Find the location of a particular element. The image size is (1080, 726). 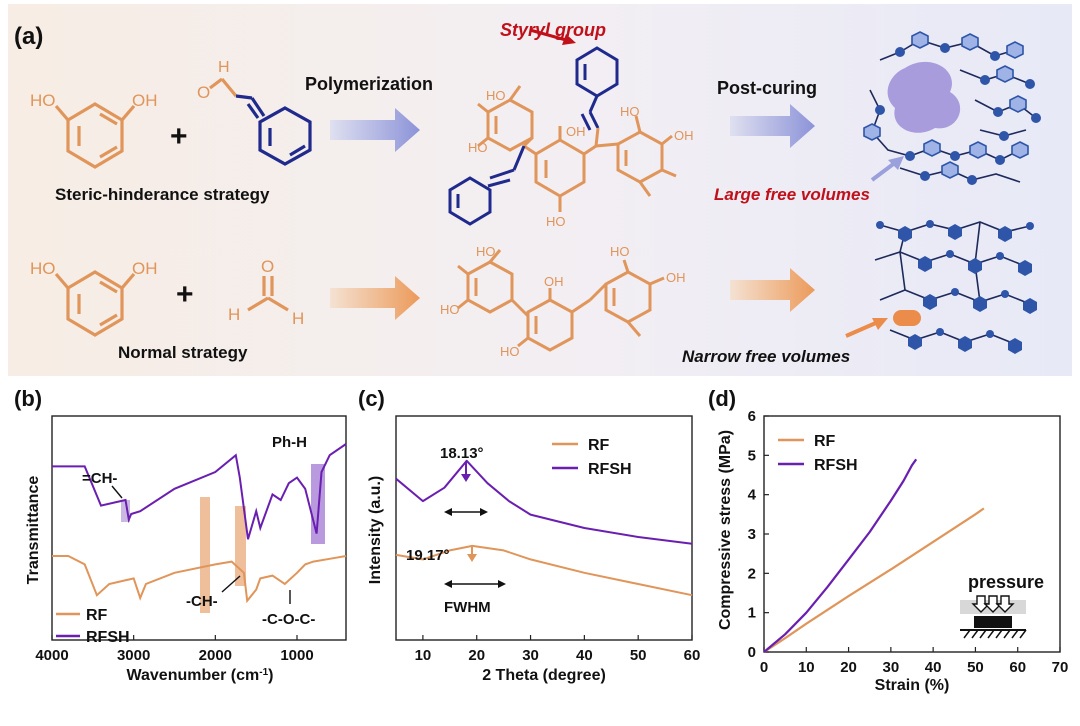

panel-a-label: (a) is located at coordinates (28, 36).